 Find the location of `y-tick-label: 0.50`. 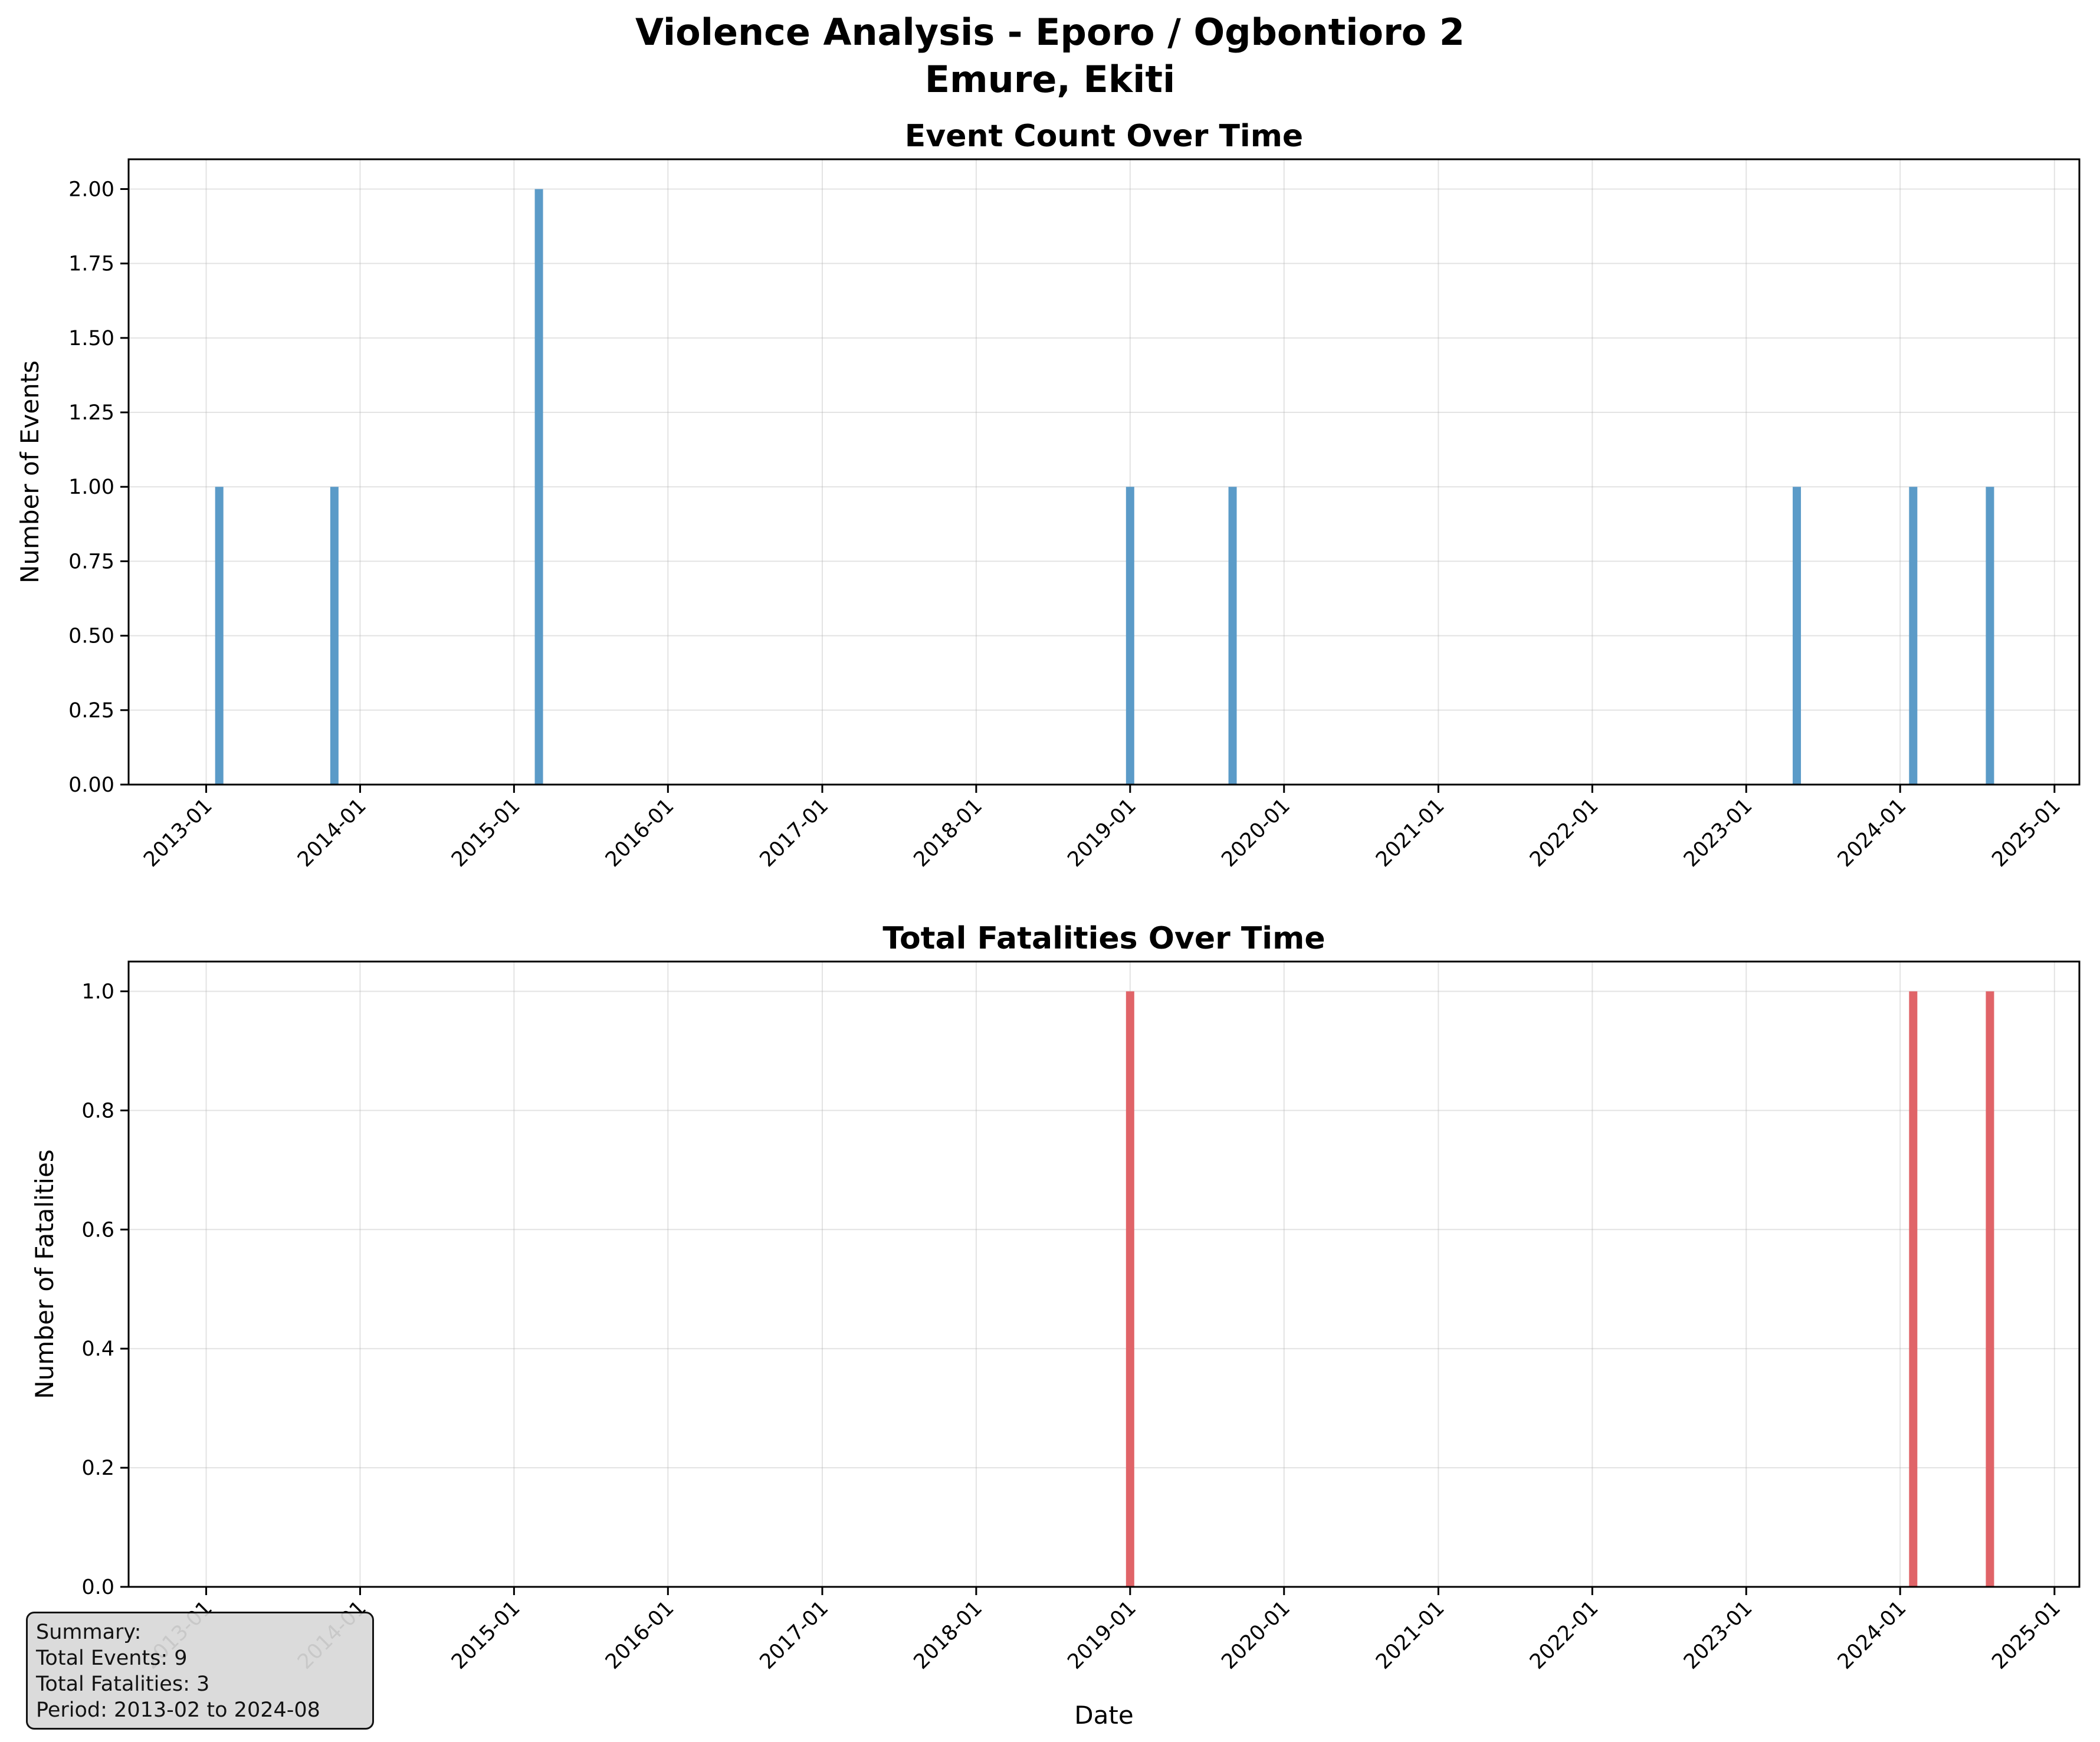

y-tick-label: 0.50 is located at coordinates (91, 636).